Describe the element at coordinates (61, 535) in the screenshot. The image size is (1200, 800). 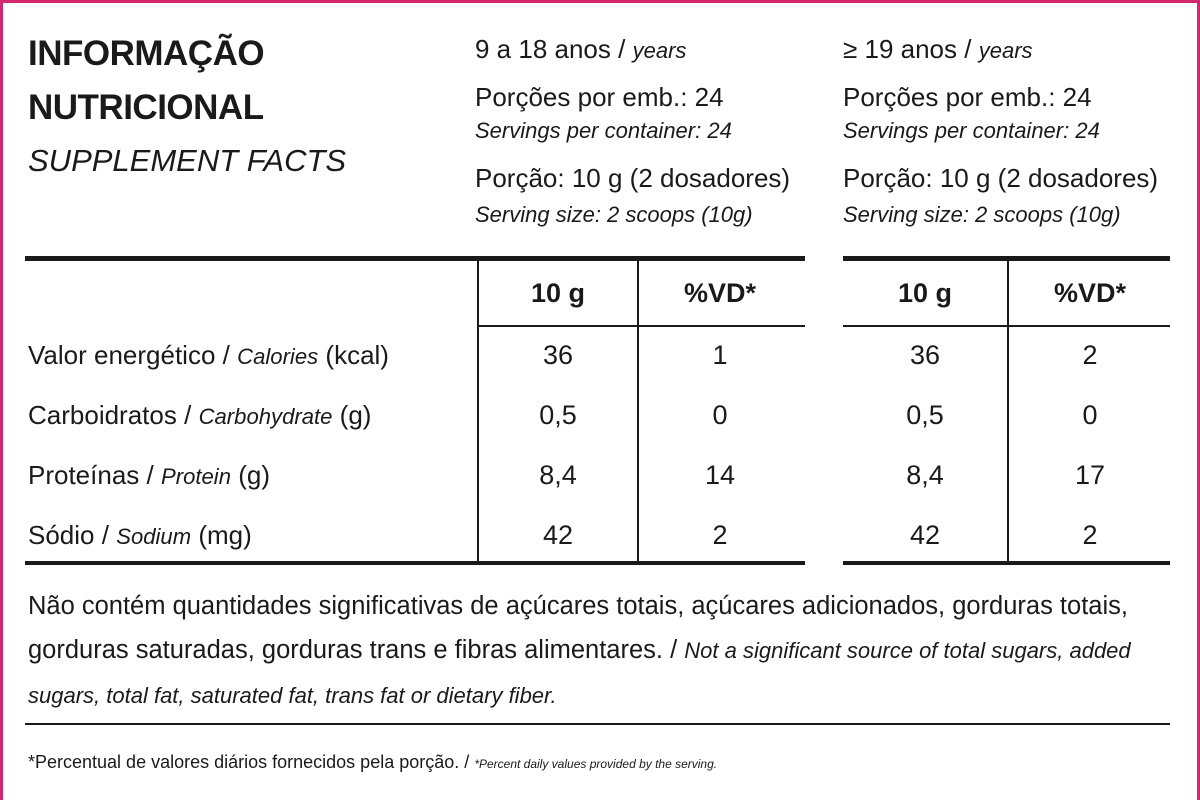
I see `row-label-pt: Sódio` at that location.